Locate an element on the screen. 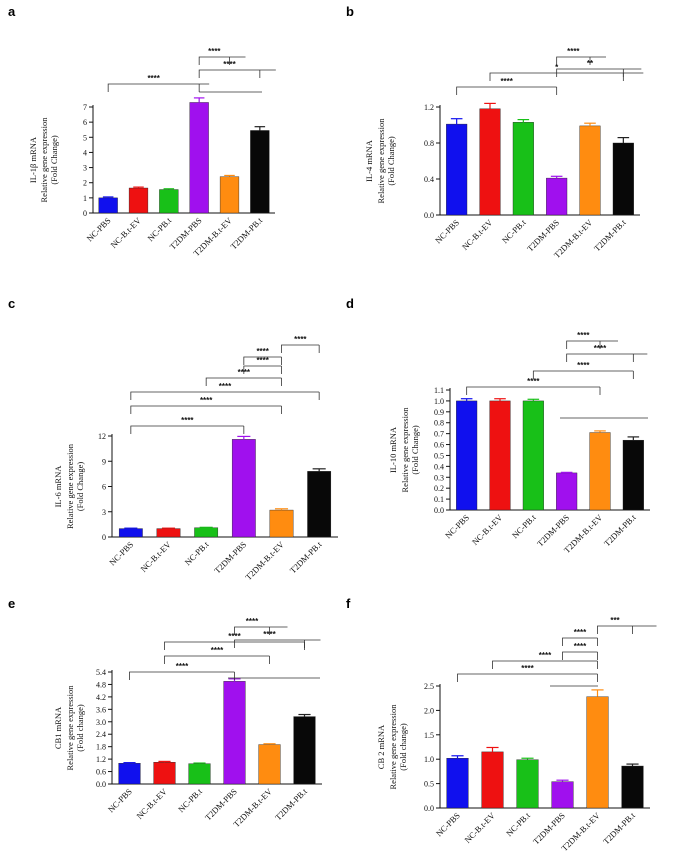 Image resolution: width=680 pixels, height=866 pixels. y-tick-label: 3 is located at coordinates (85, 168).